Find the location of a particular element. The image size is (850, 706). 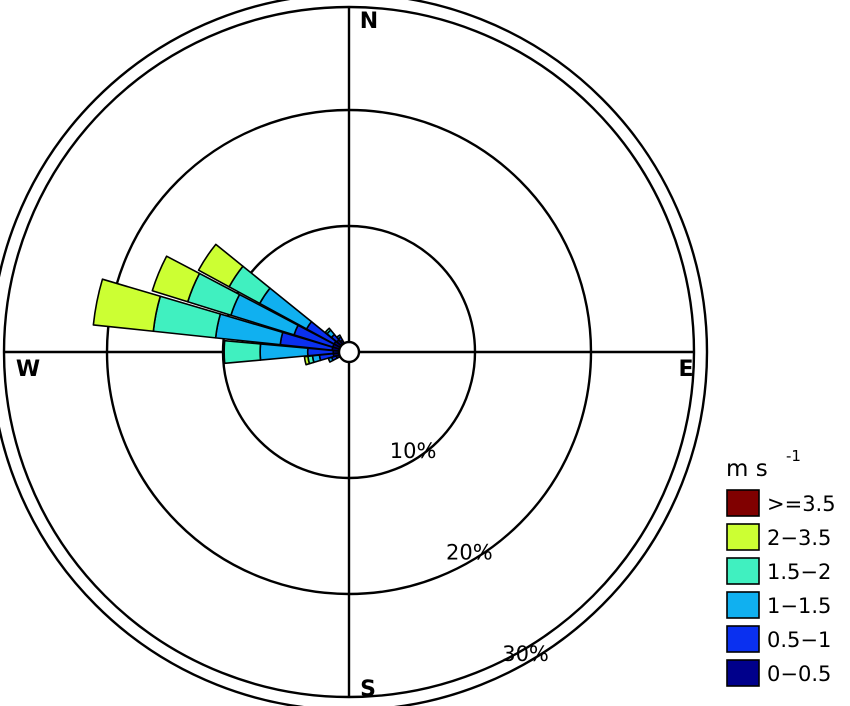

legend-label: 0−0.5 is located at coordinates (799, 674).